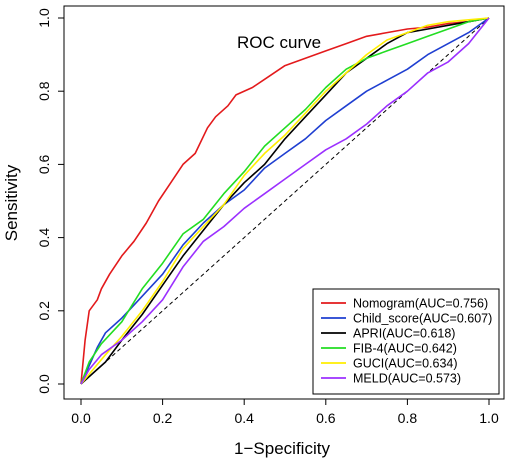  I want to click on legend-label-meld: MELD(AUC=0.573), so click(407, 379).